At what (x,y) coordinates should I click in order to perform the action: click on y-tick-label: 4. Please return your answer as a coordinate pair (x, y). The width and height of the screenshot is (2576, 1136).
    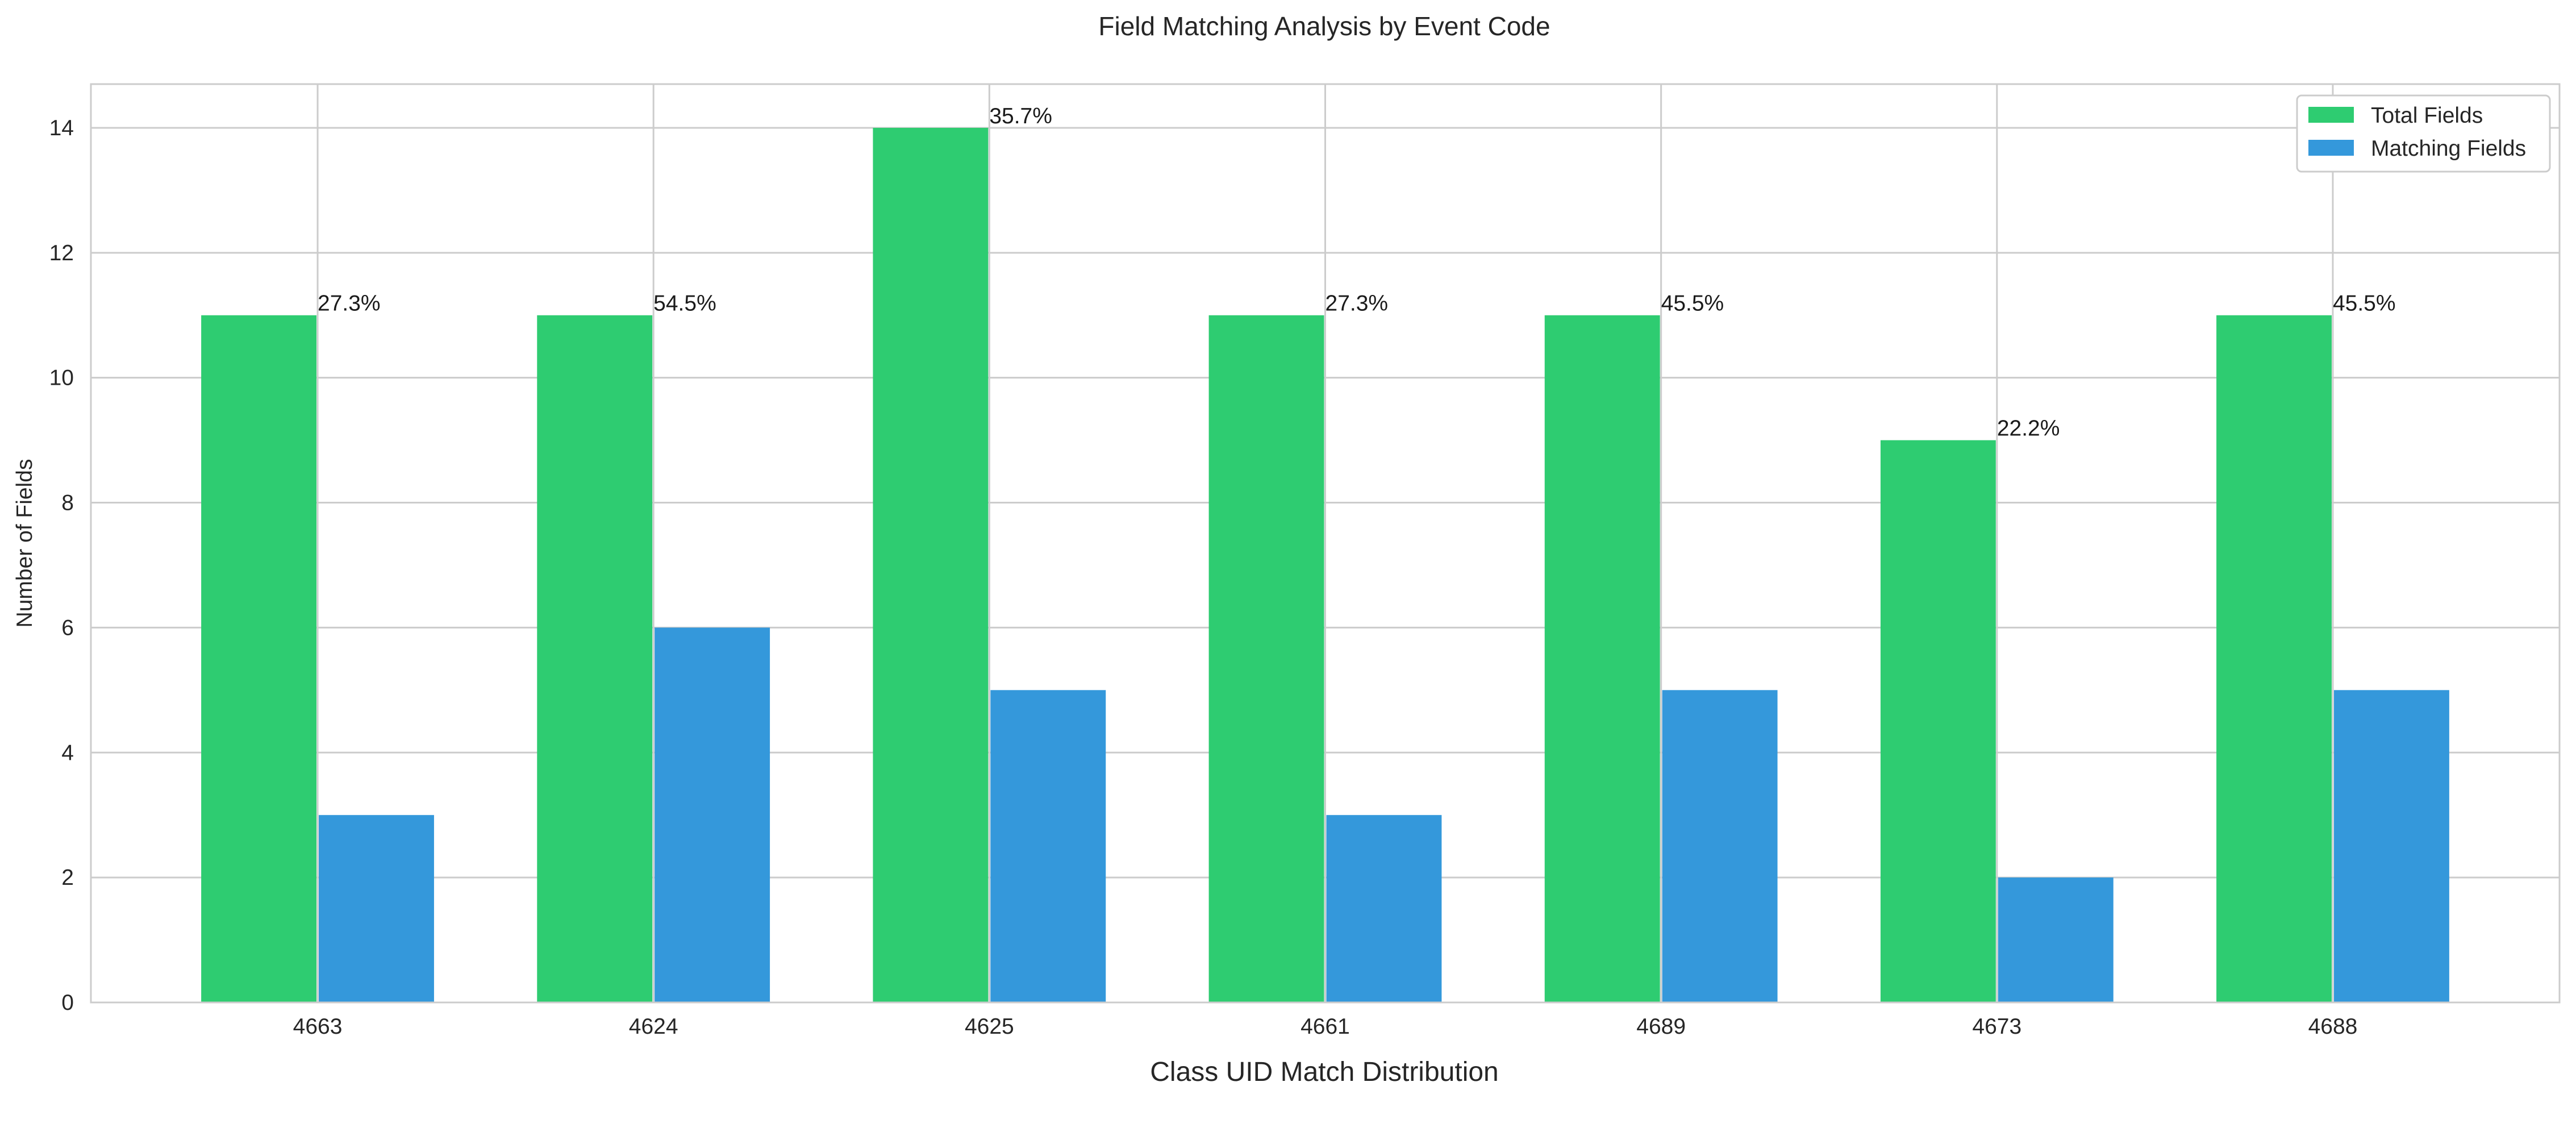
    Looking at the image, I should click on (67, 752).